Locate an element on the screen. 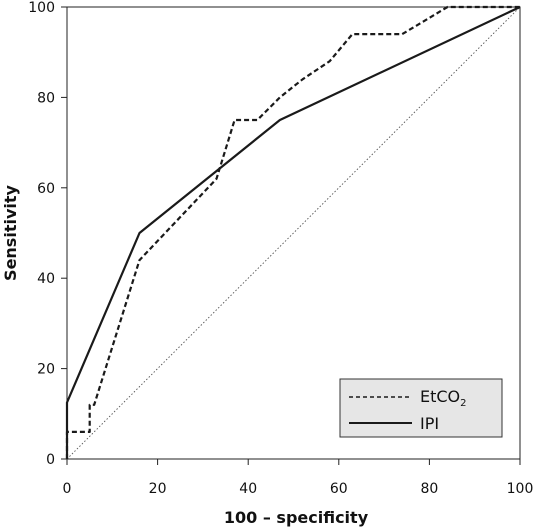  y-axis-label: Sensitivity is located at coordinates (10, 232).